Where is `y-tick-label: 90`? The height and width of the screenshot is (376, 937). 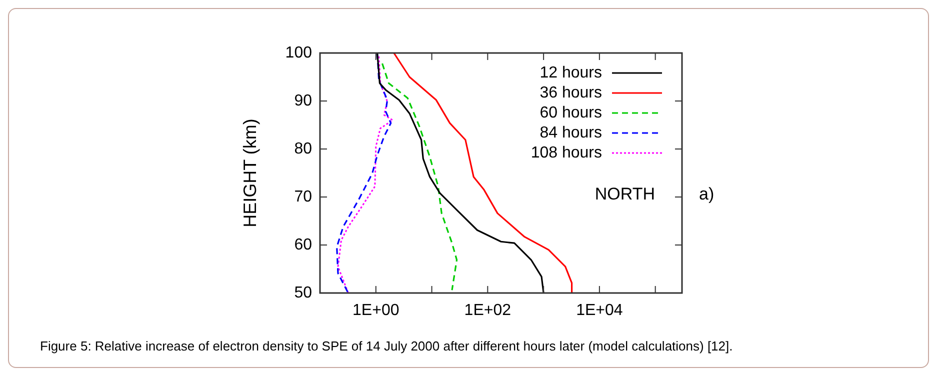
y-tick-label: 90 is located at coordinates (303, 101).